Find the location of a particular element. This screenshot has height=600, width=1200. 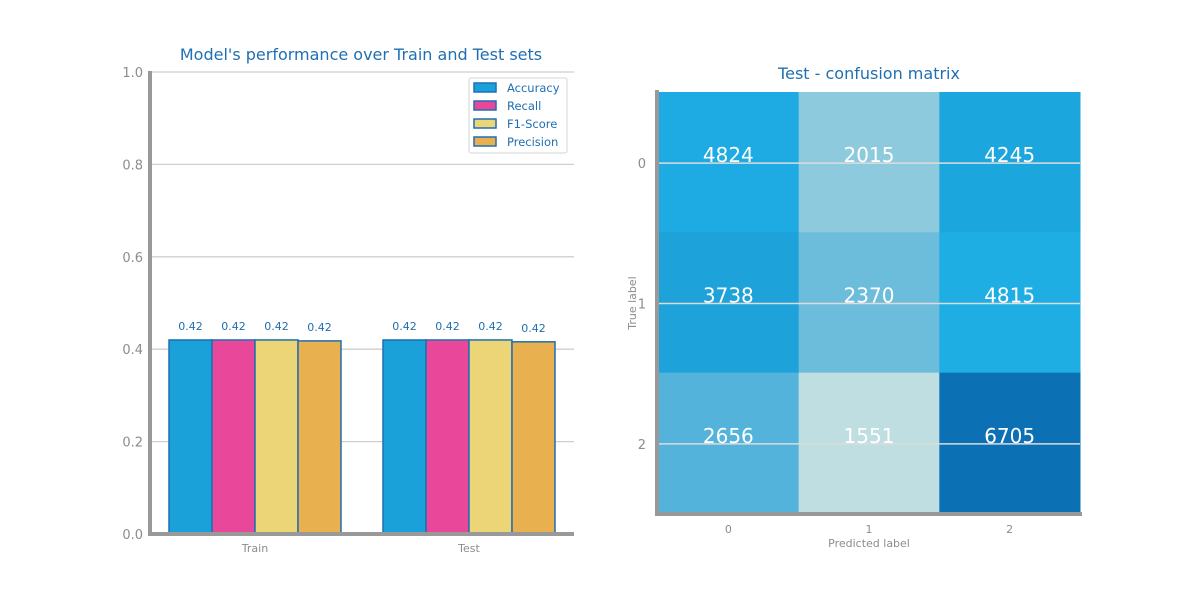

bar-chart-bars is located at coordinates (362, 437).